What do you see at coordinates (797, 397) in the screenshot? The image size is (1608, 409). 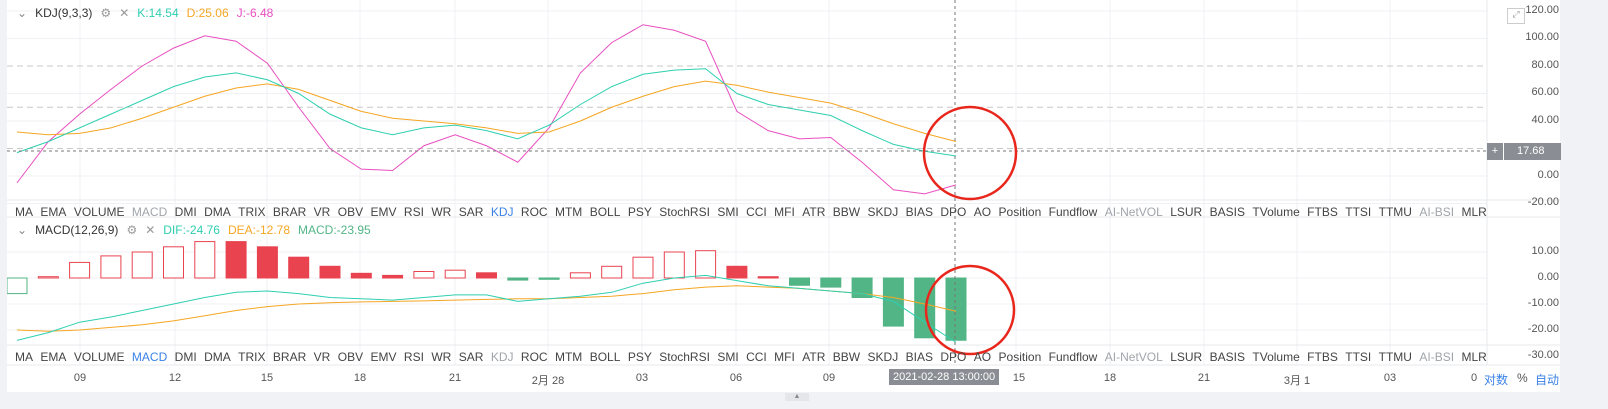 I see `scroll-up-arrow: ▲` at bounding box center [797, 397].